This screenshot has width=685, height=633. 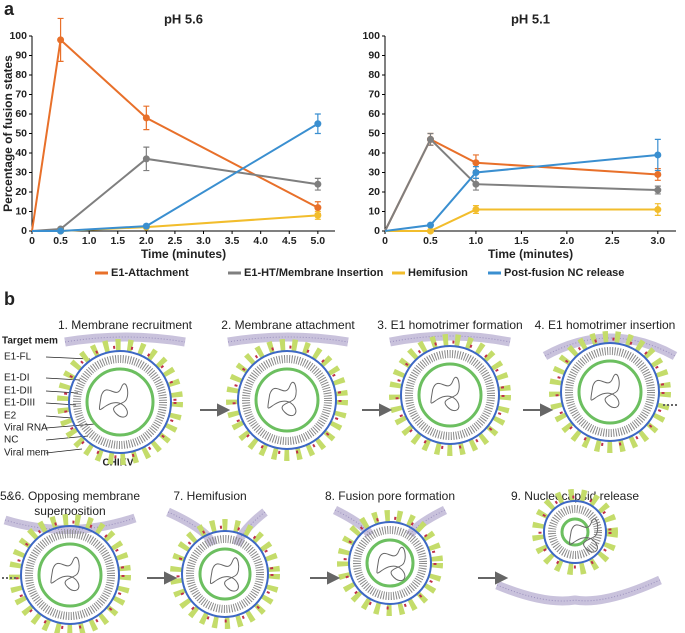 What do you see at coordinates (18, 357) in the screenshot?
I see `component-label: E1-FL` at bounding box center [18, 357].